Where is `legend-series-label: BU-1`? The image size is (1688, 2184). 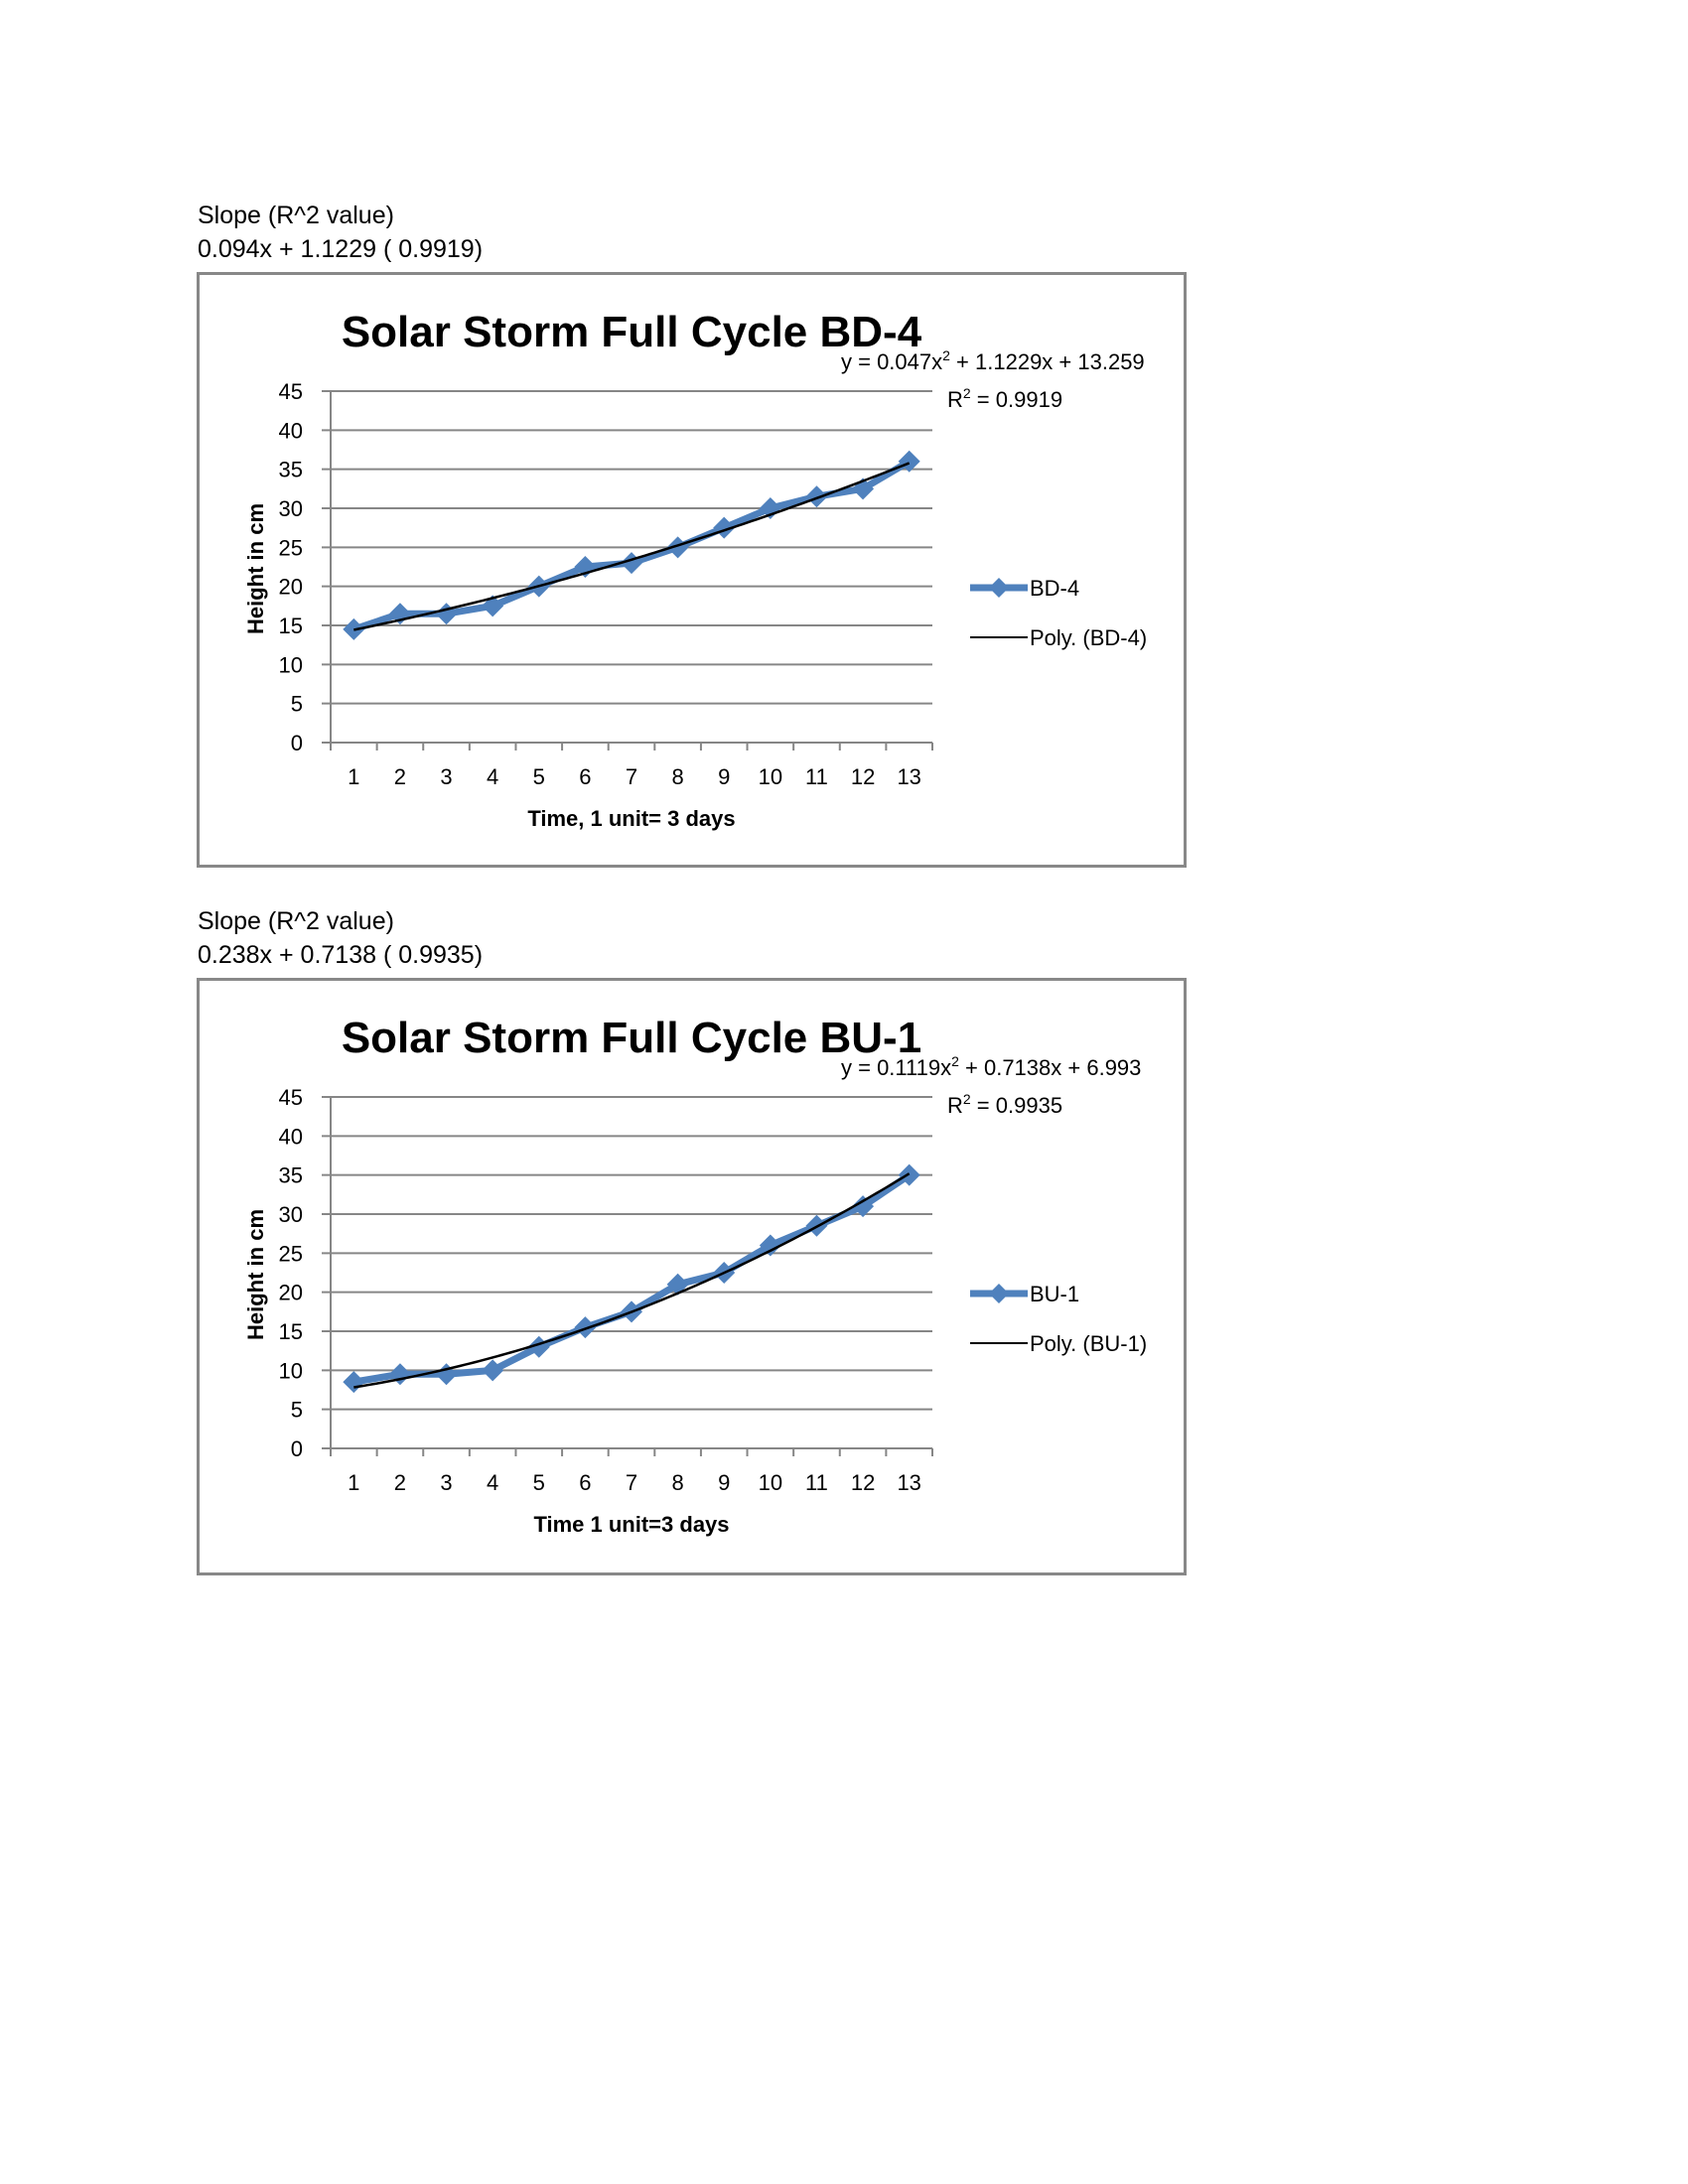
legend-series-label: BU-1 is located at coordinates (1054, 1294).